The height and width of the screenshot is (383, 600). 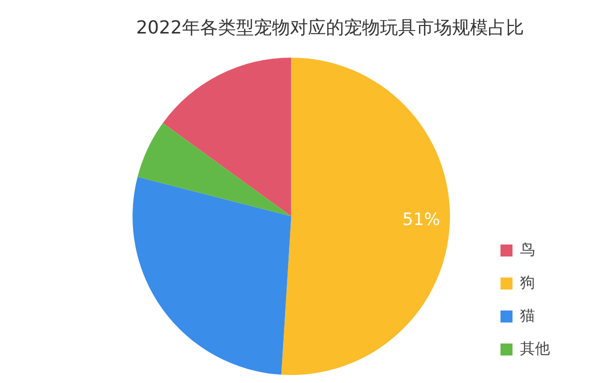 What do you see at coordinates (527, 249) in the screenshot?
I see `legend-label: 鸟` at bounding box center [527, 249].